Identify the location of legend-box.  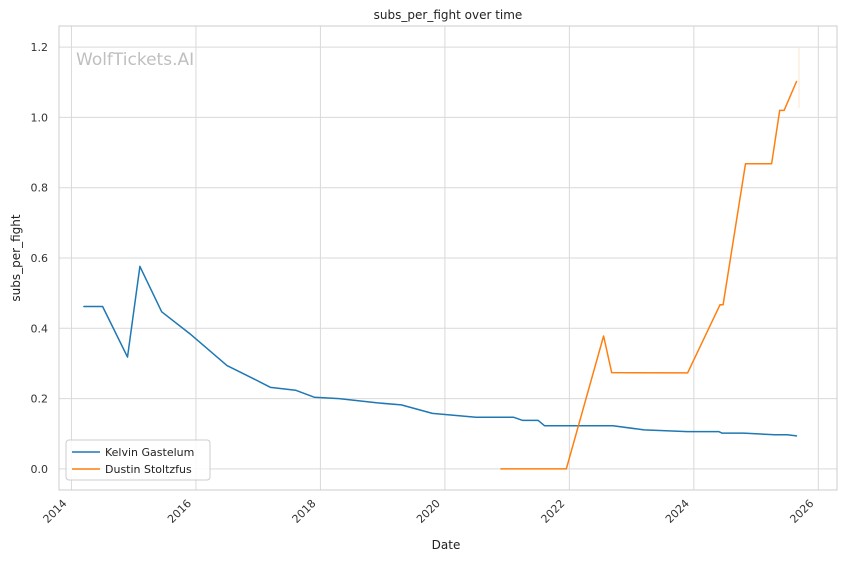
(138, 460).